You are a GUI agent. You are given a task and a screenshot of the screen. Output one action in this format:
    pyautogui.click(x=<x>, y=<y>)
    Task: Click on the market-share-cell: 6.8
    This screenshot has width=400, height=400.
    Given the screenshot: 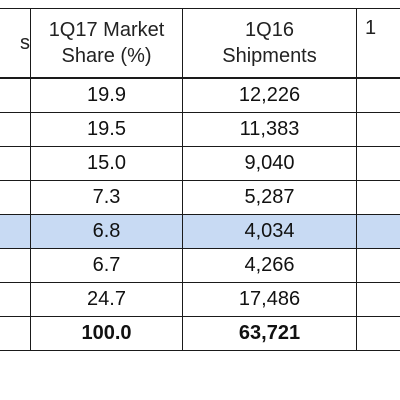 What is the action you would take?
    pyautogui.click(x=106, y=231)
    